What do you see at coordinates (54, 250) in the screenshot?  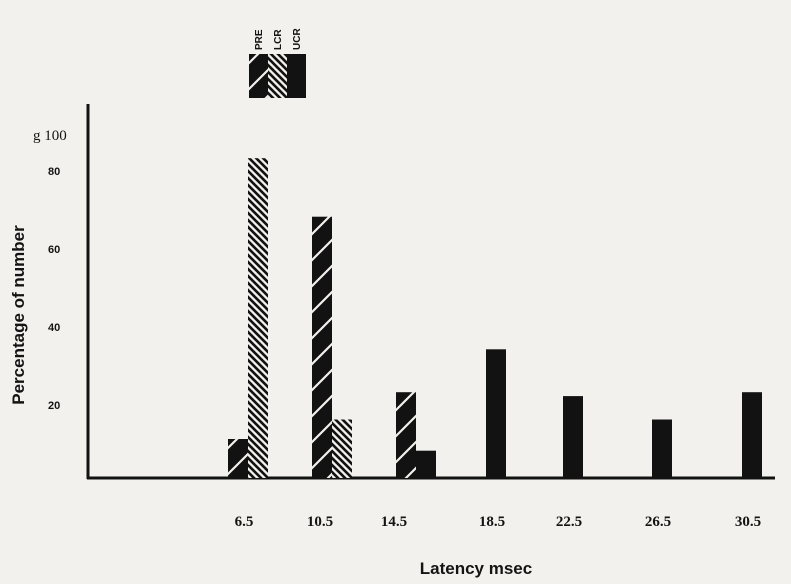 I see `y-tick-label: 60` at bounding box center [54, 250].